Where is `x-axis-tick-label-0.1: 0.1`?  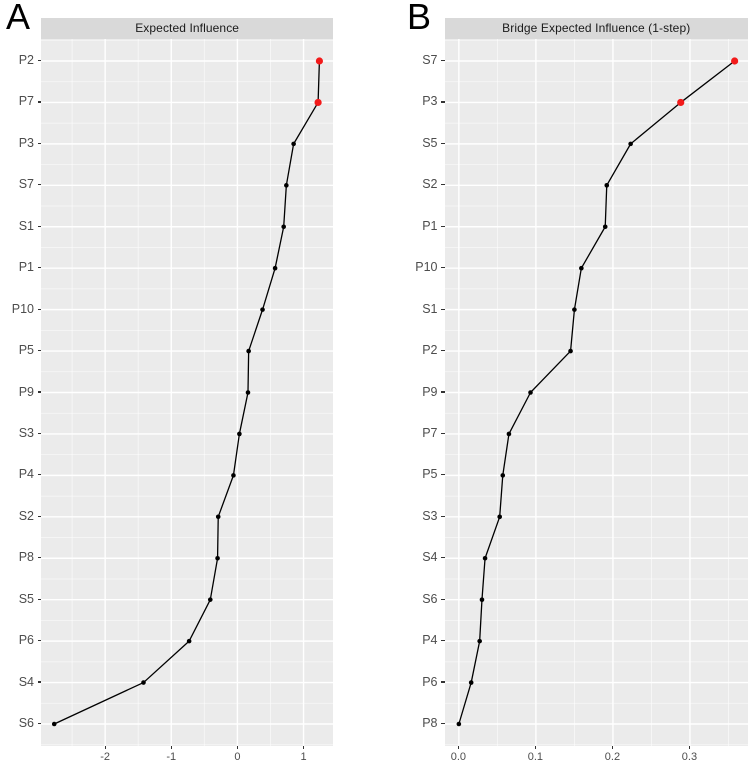 x-axis-tick-label-0.1: 0.1 is located at coordinates (535, 756).